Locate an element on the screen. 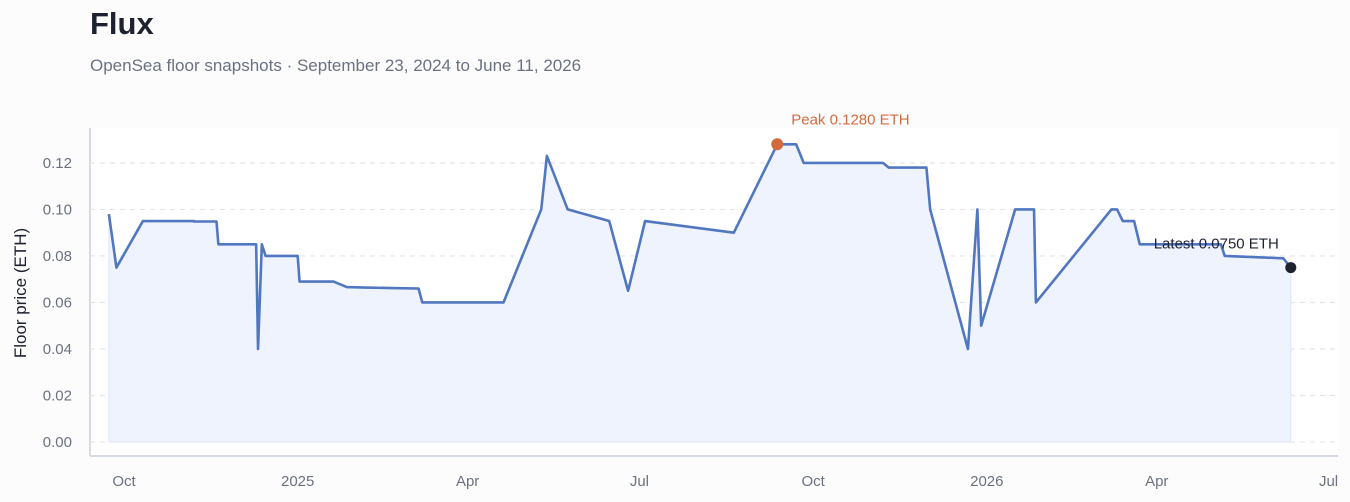 Image resolution: width=1350 pixels, height=502 pixels. y-axis-ticks: 0.00 0.02 0.04 0.06 0.08 0.10 0.12 is located at coordinates (57, 303).